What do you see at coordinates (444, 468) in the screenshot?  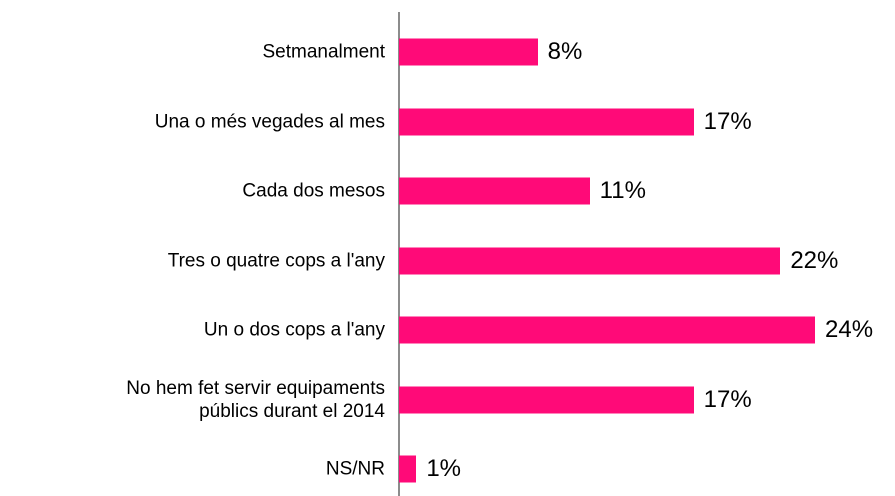 I see `value-label: 1%` at bounding box center [444, 468].